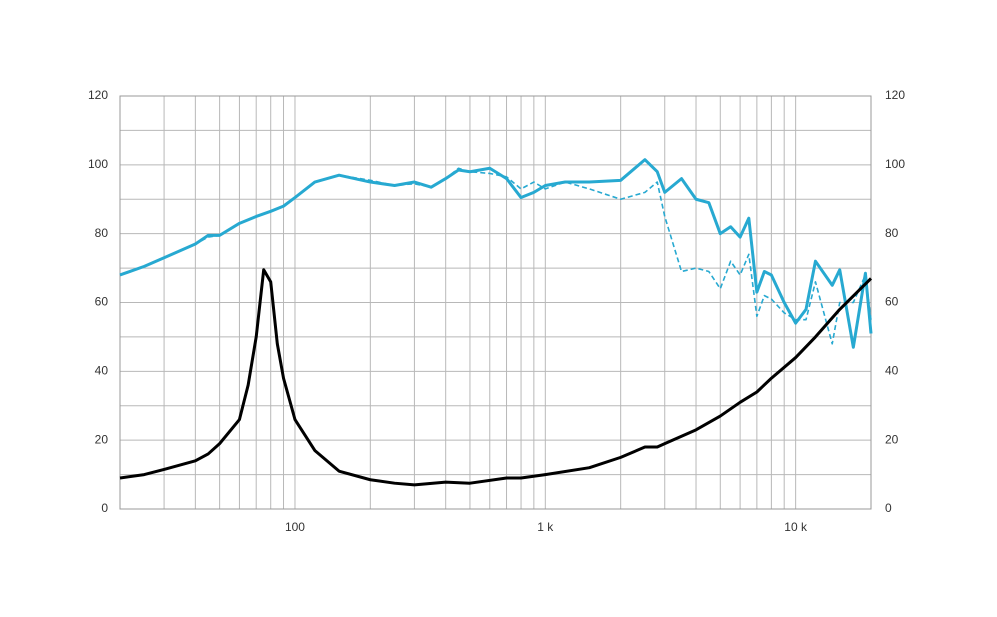 Image resolution: width=997 pixels, height=617 pixels. Describe the element at coordinates (892, 439) in the screenshot. I see `y2-tick-label: 20` at that location.